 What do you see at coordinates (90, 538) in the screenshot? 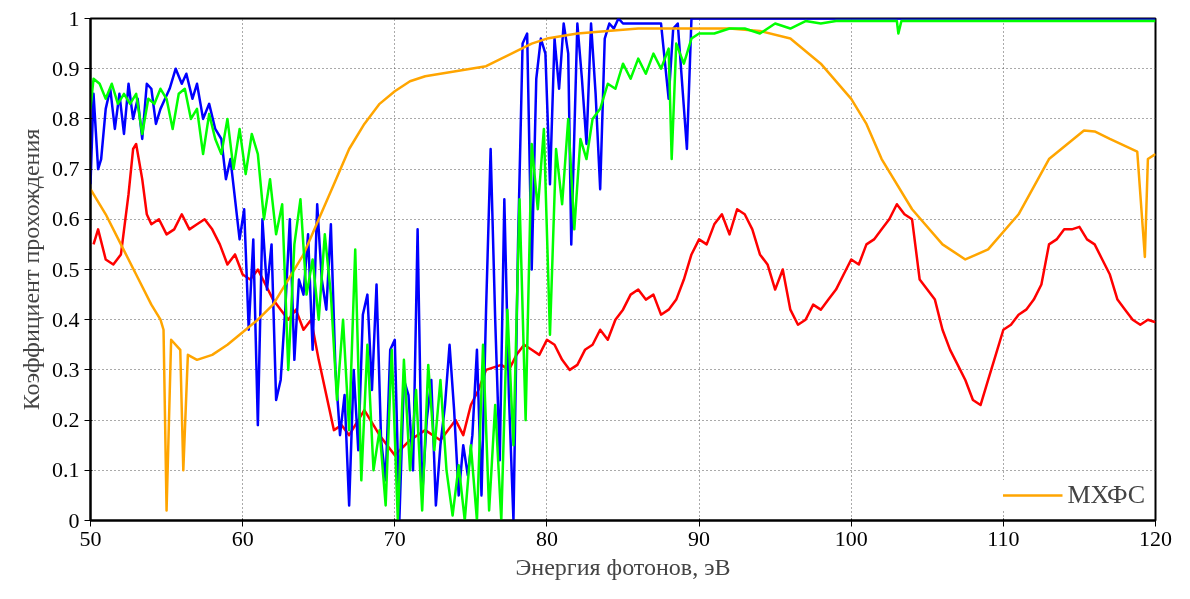
I see `x-tick-label: 50` at bounding box center [90, 538].